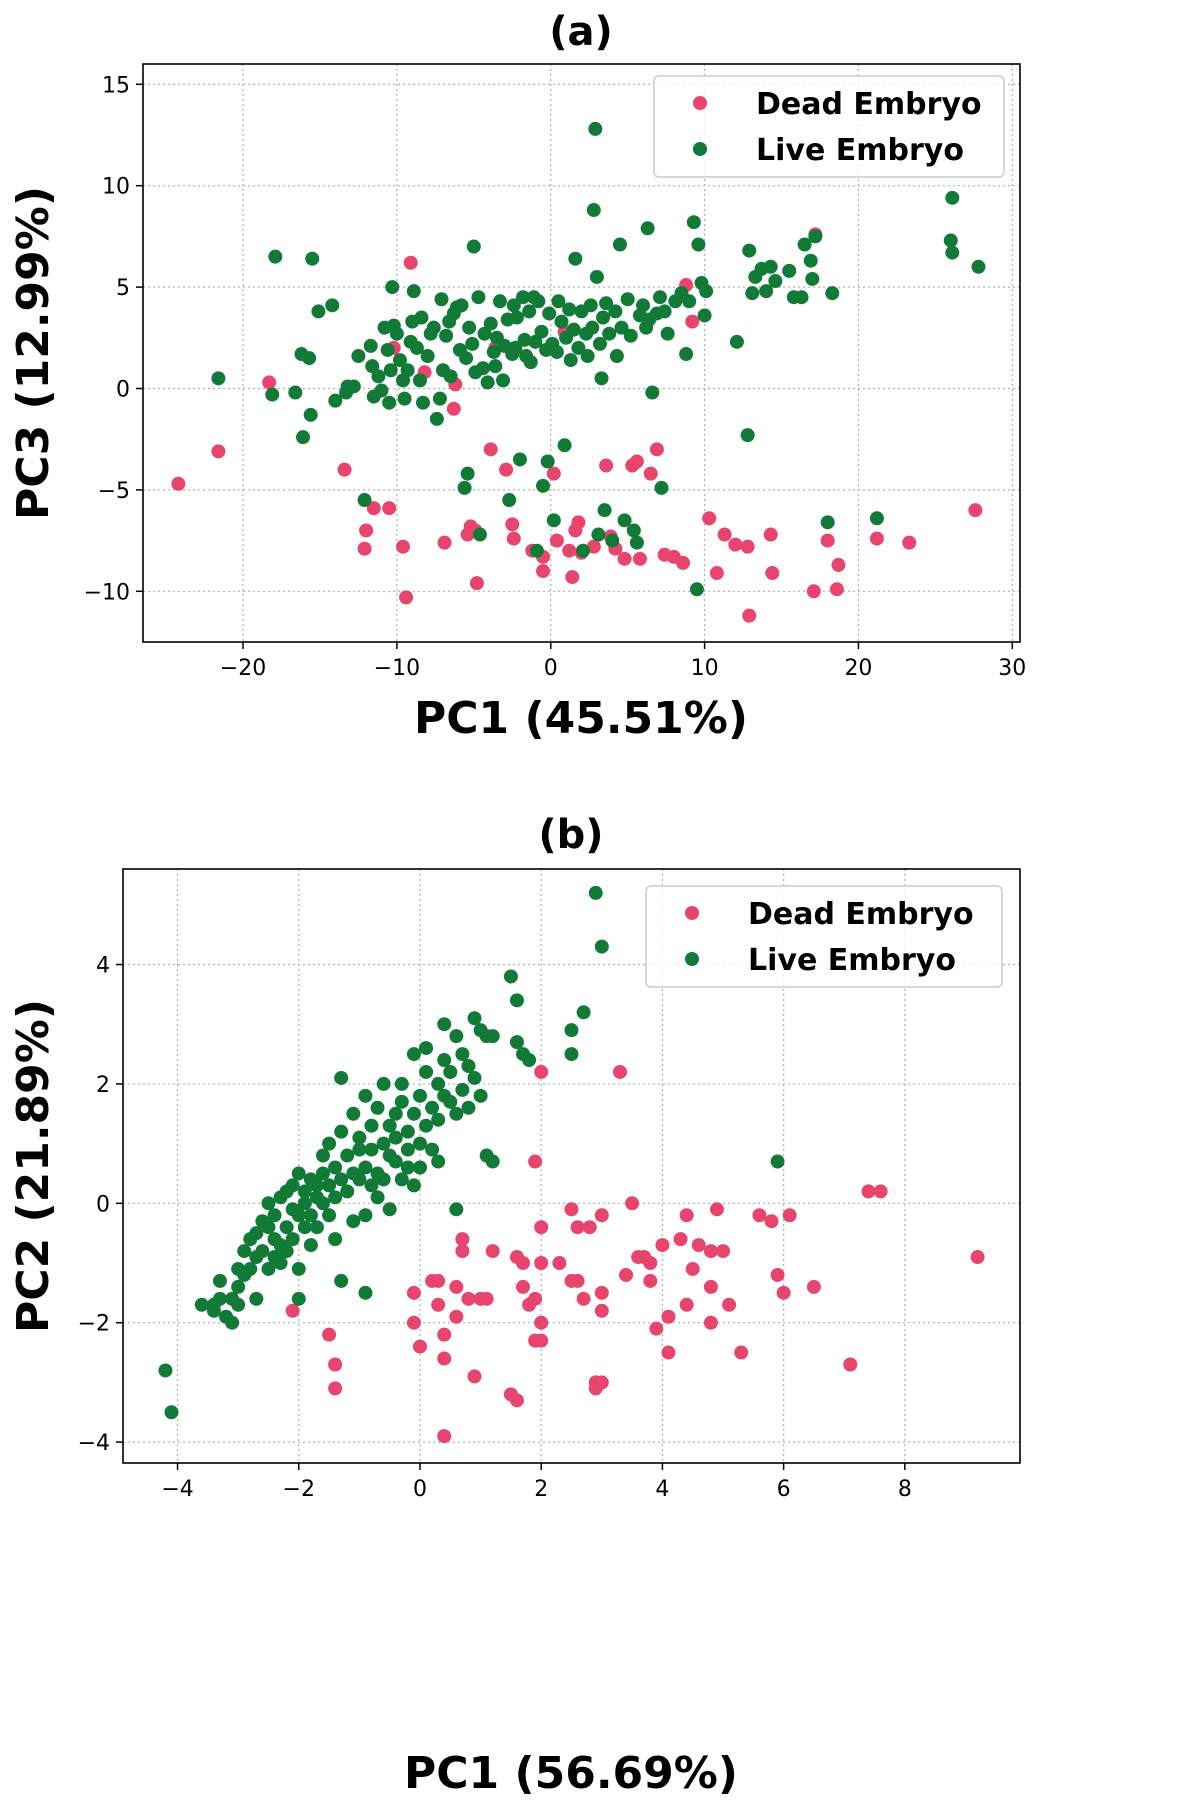 The image size is (1200, 1813). I want to click on legend-label: Dead Embryo, so click(861, 914).